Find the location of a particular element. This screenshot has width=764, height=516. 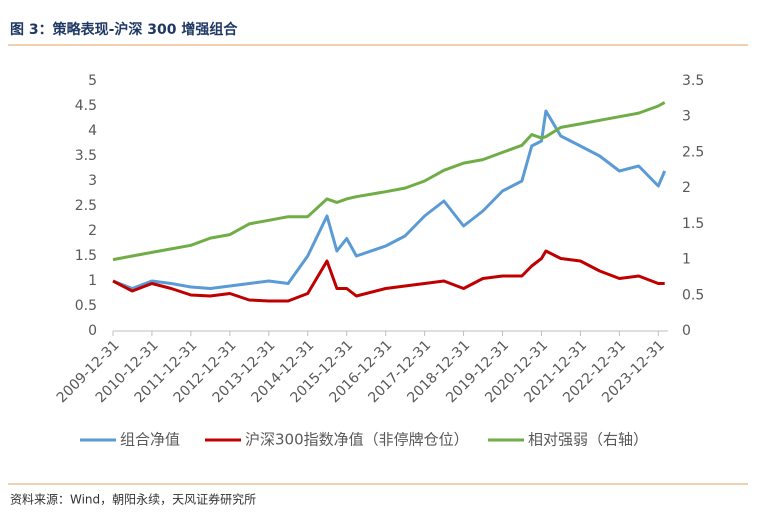

y2-tick-label: 1.5 is located at coordinates (693, 224).